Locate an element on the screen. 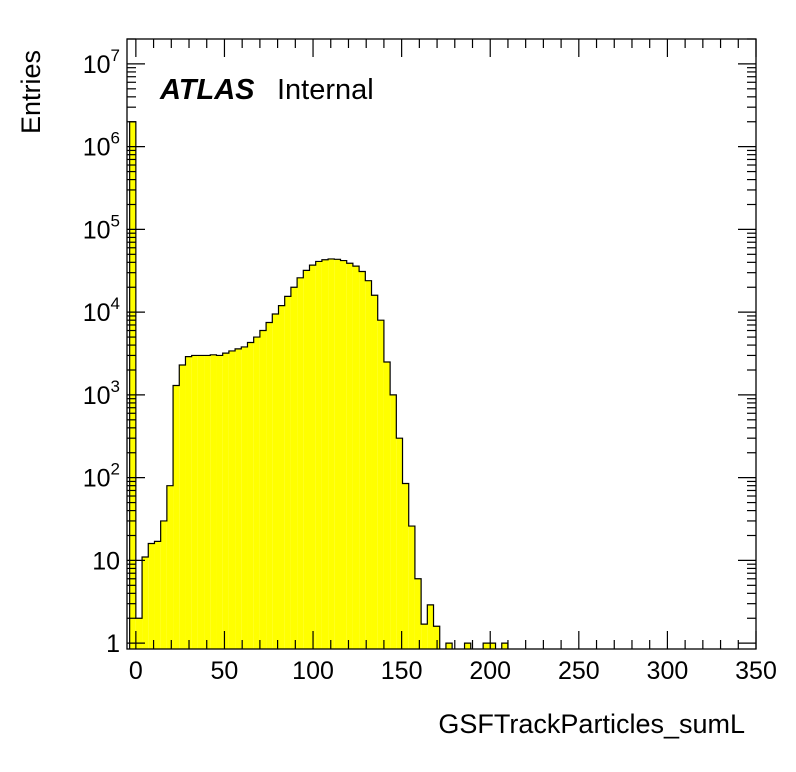  x-tick-label: 300 is located at coordinates (668, 671).